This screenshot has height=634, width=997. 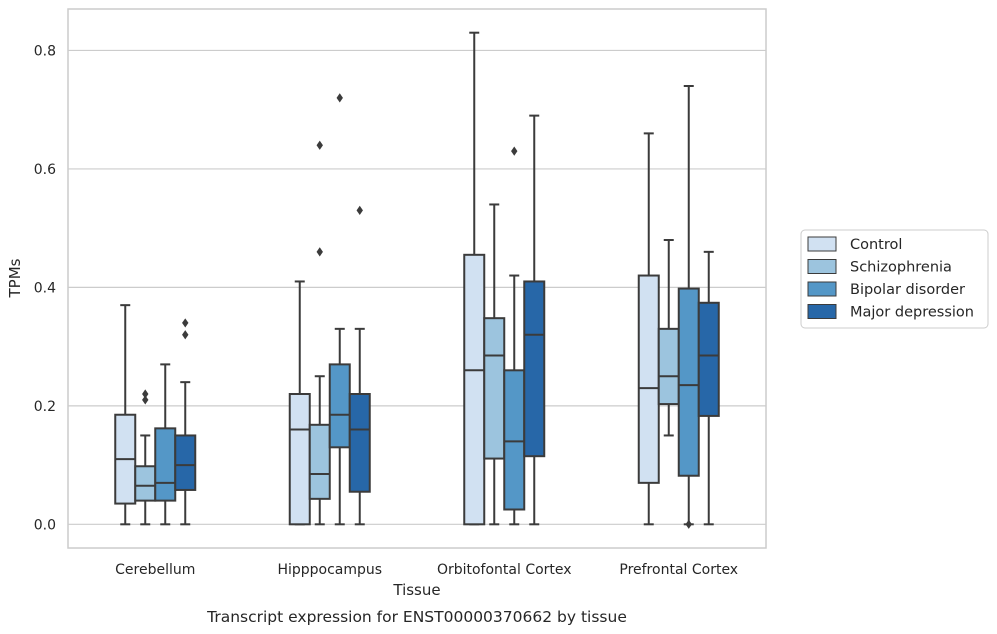 I want to click on x-tick-label: Hipppocampus, so click(x=329, y=570).